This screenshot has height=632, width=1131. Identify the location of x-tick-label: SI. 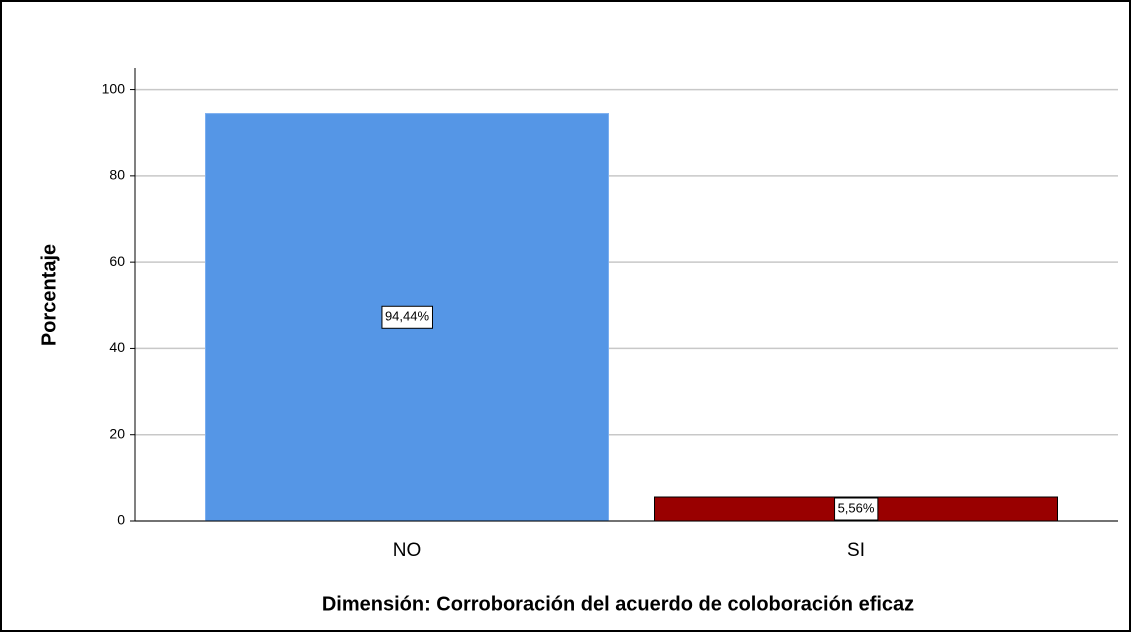
(856, 550).